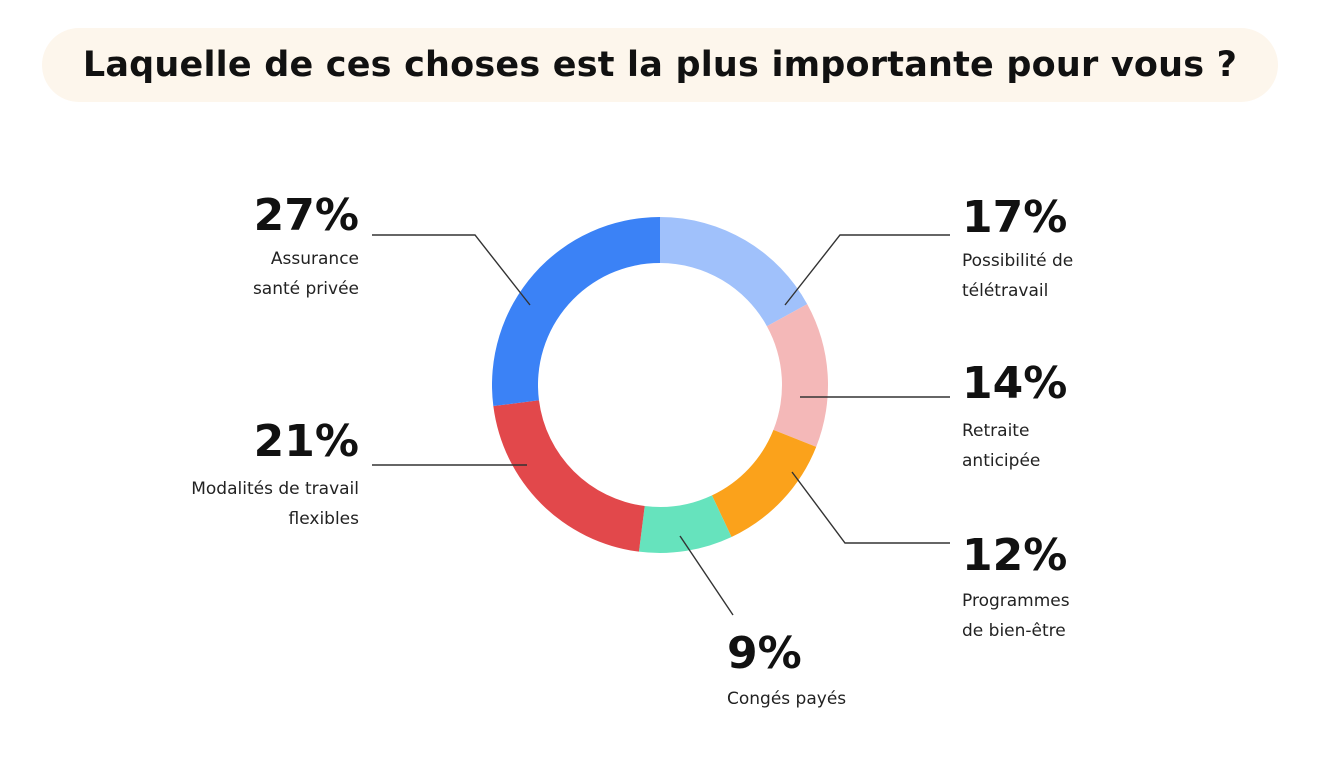 This screenshot has height=760, width=1320. Describe the element at coordinates (1014, 631) in the screenshot. I see `slice-label: de bien-être` at that location.